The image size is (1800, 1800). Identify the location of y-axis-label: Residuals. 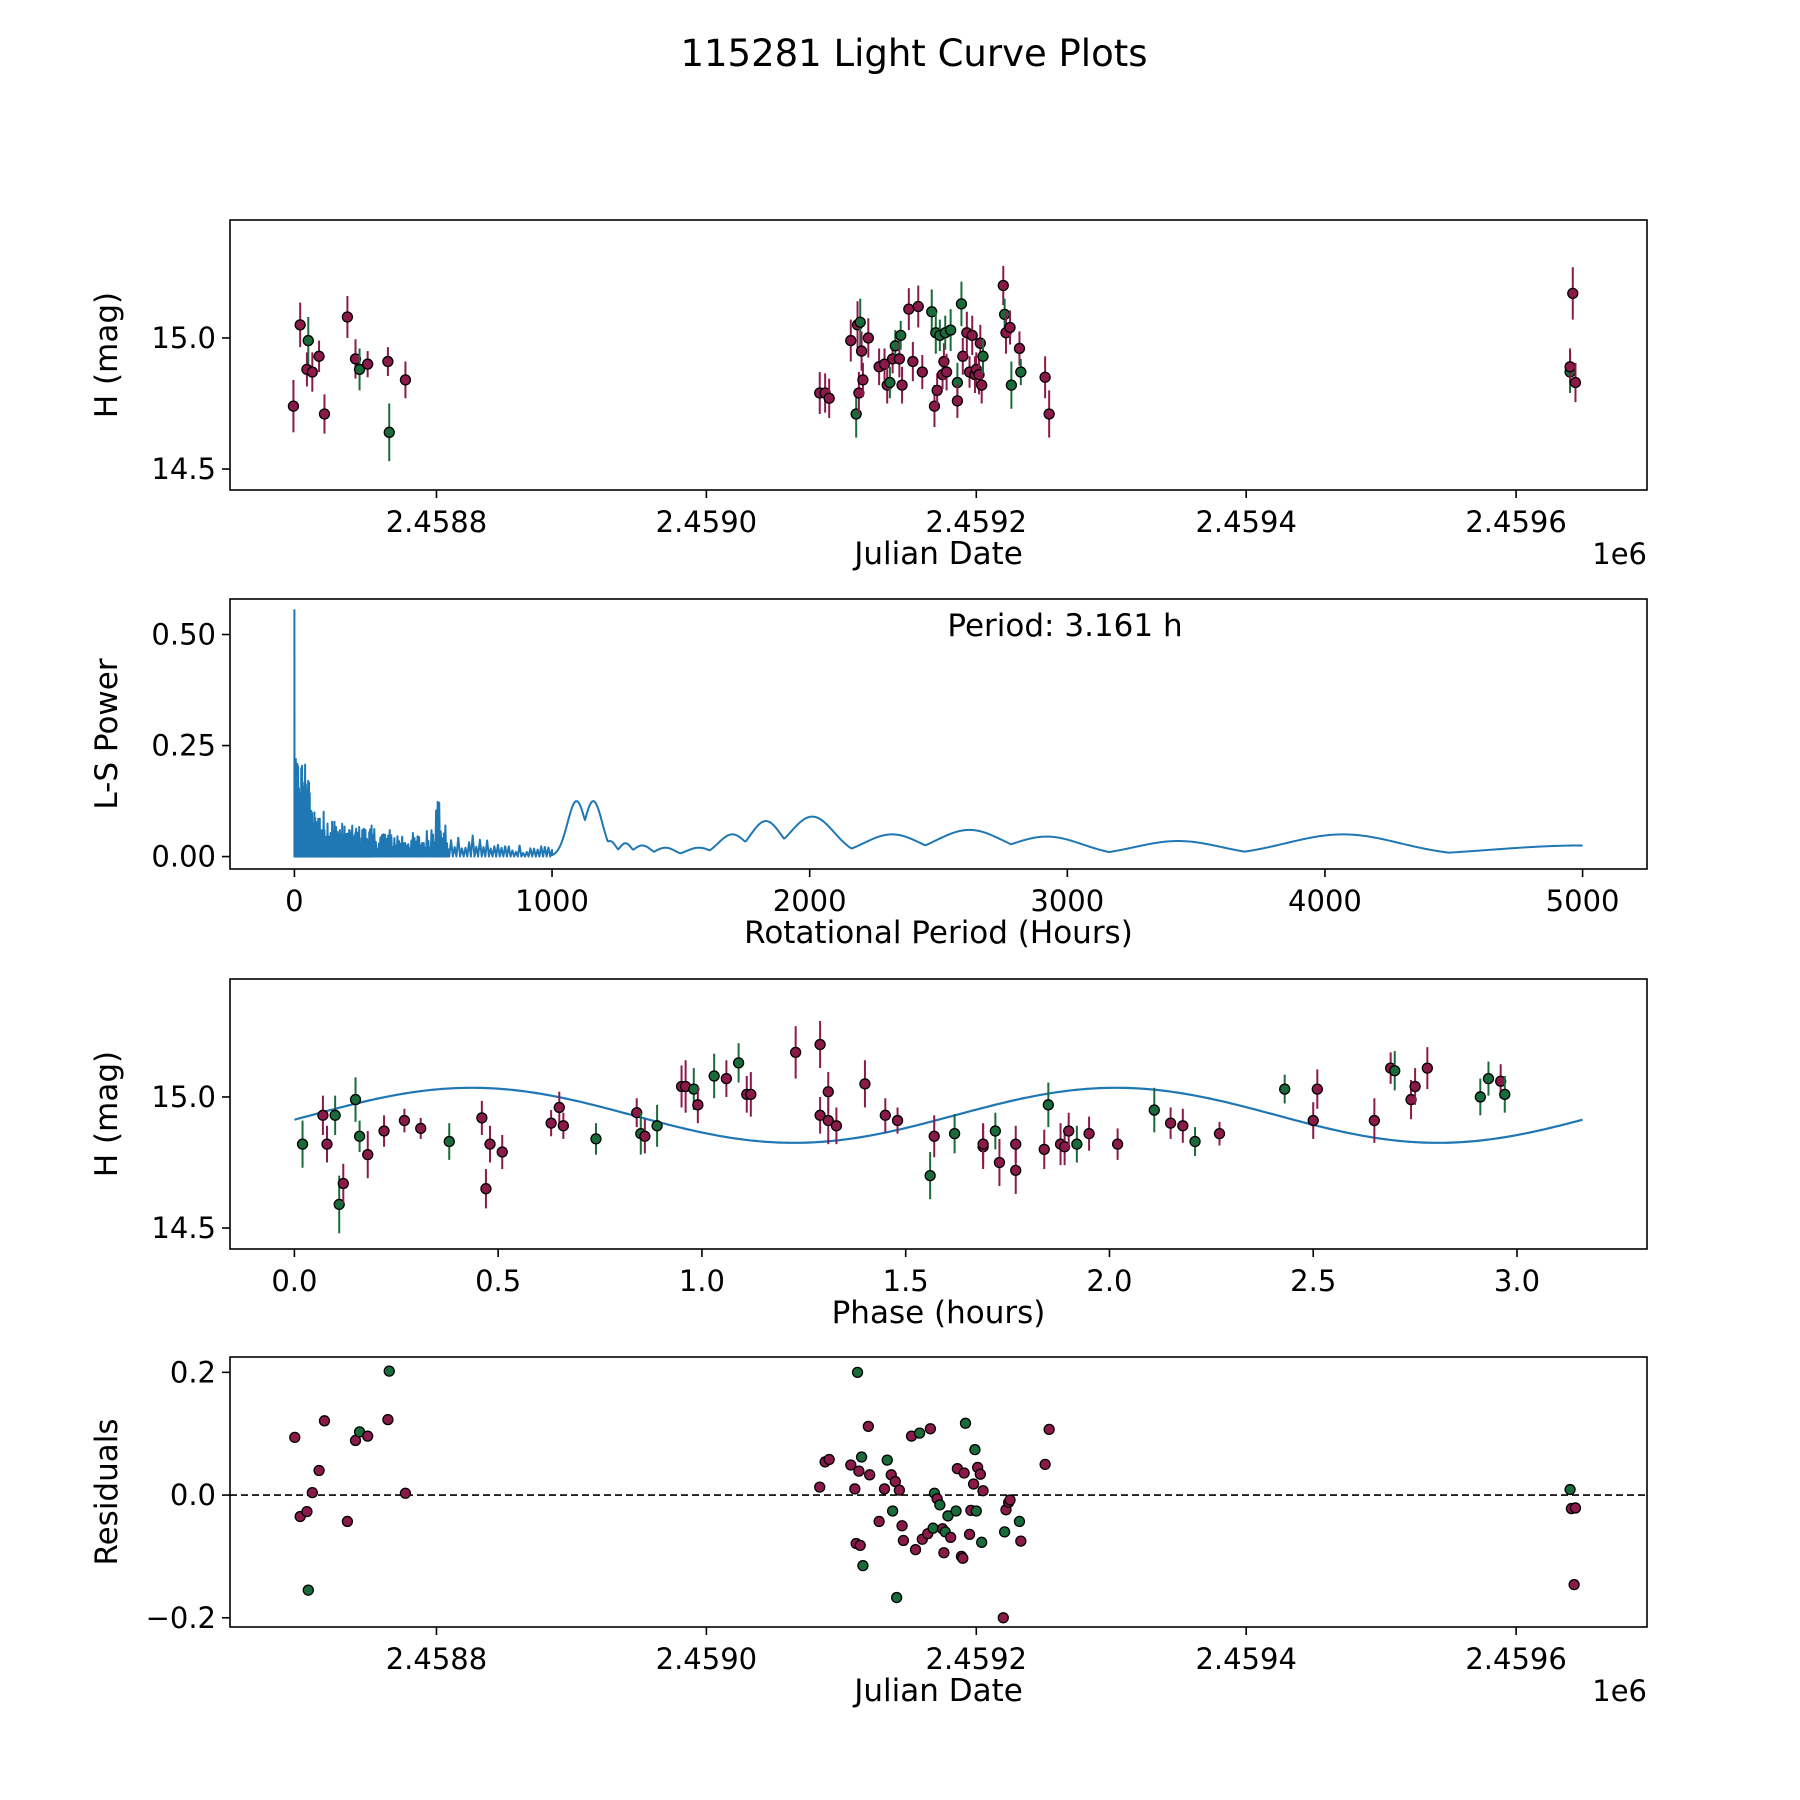
(107, 1491).